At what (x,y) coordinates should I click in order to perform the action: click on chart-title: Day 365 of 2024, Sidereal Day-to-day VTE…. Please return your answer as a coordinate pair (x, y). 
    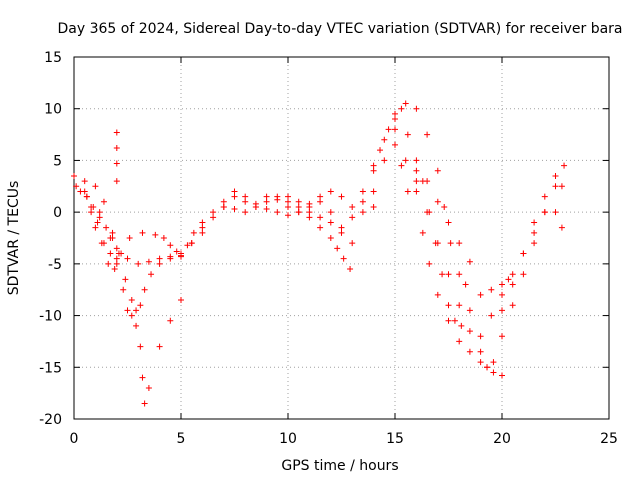
    Looking at the image, I should click on (339, 29).